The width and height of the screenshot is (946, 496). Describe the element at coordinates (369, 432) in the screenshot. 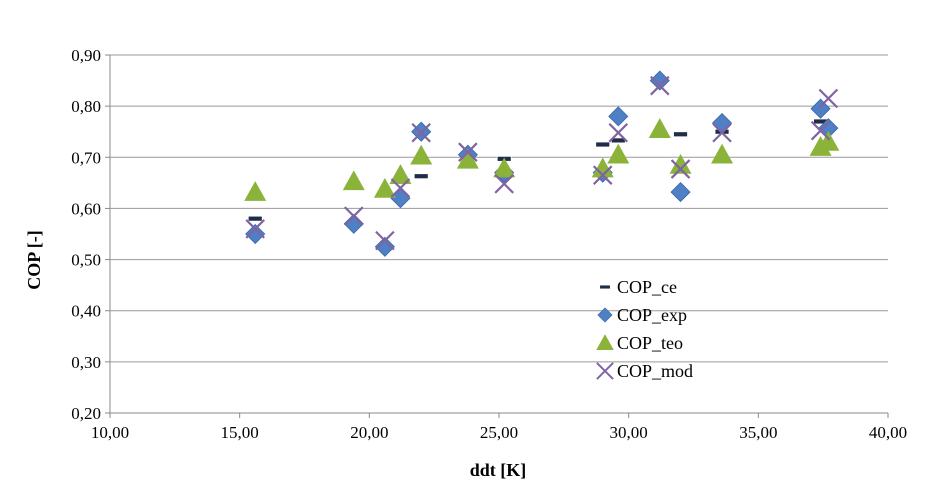

I see `x-tick-label: 20,00` at that location.